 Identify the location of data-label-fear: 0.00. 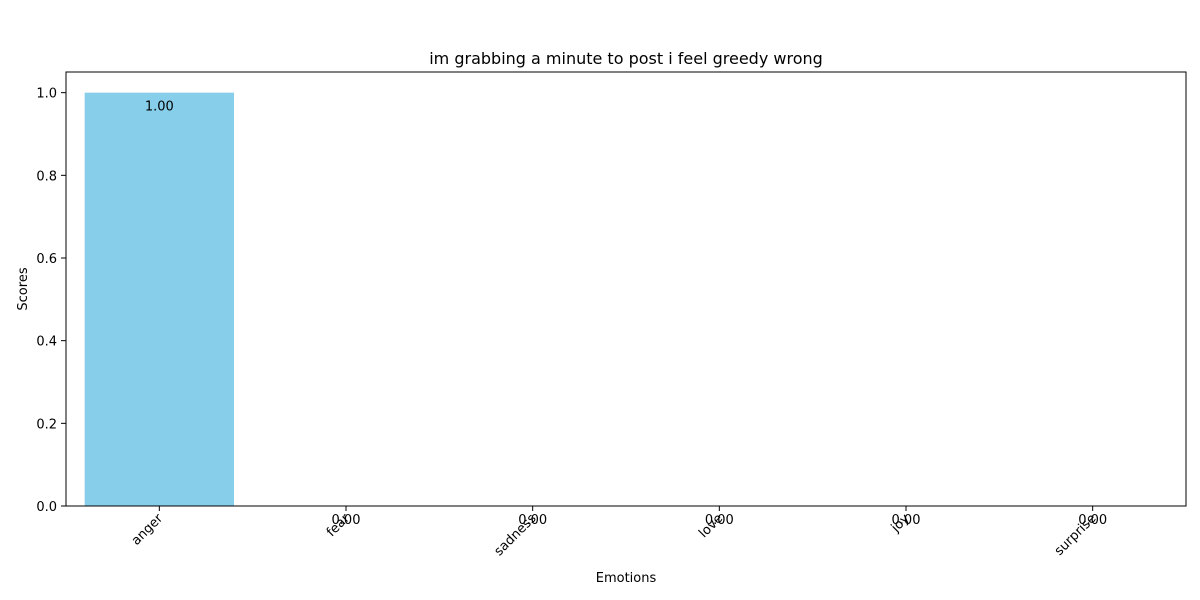
(346, 520).